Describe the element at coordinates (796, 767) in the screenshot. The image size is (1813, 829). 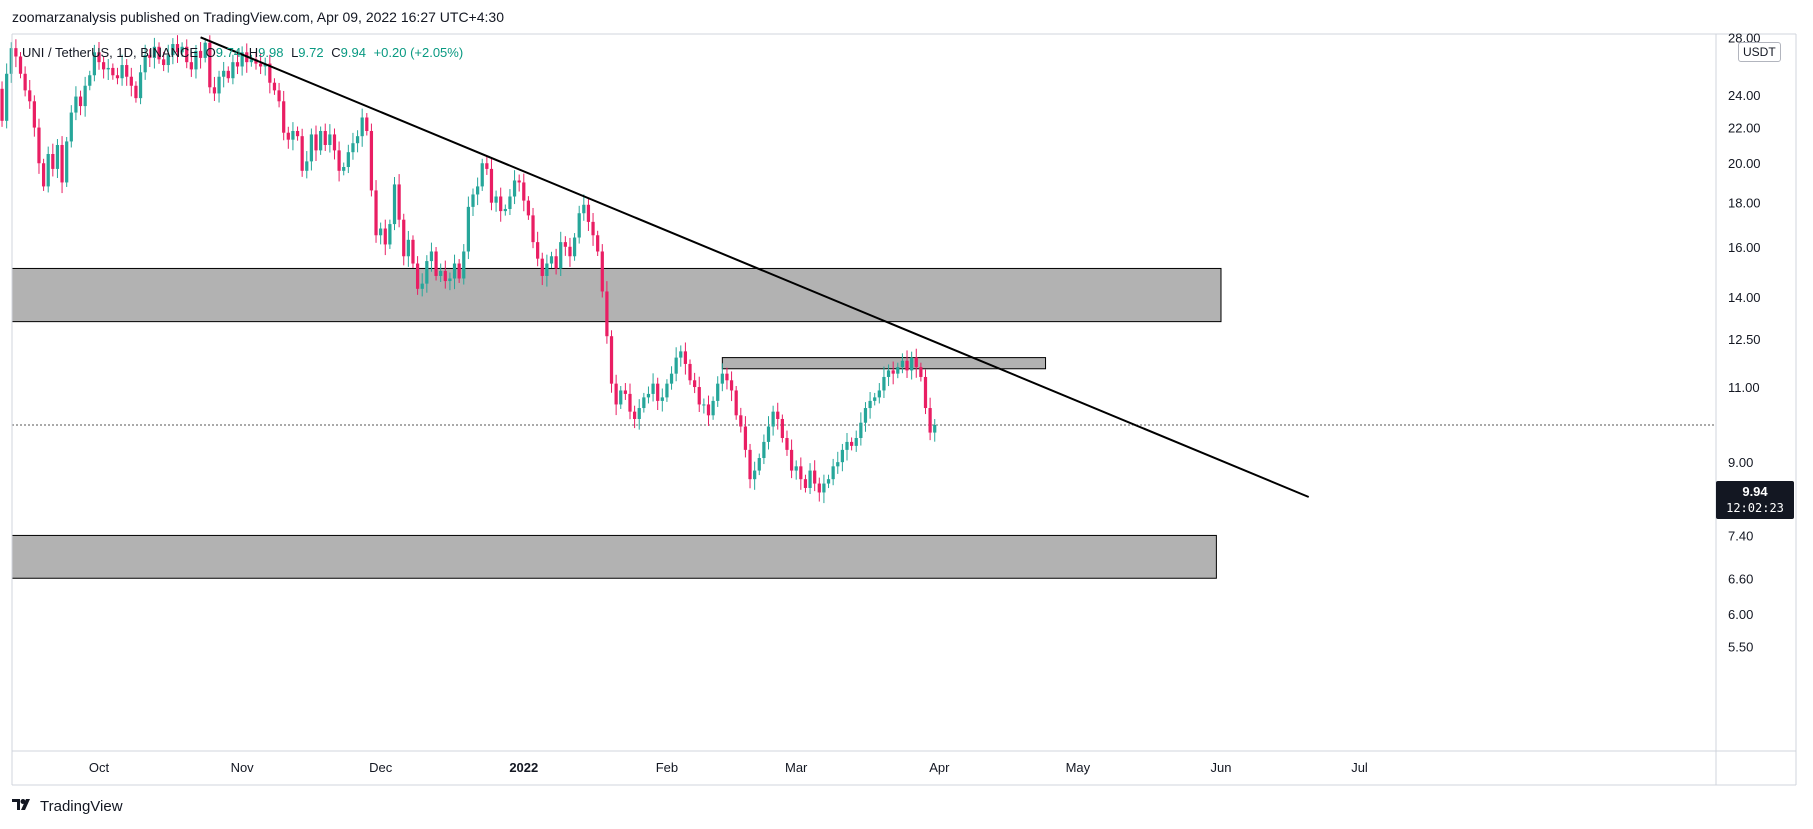
I see `time-tick-label: Mar` at that location.